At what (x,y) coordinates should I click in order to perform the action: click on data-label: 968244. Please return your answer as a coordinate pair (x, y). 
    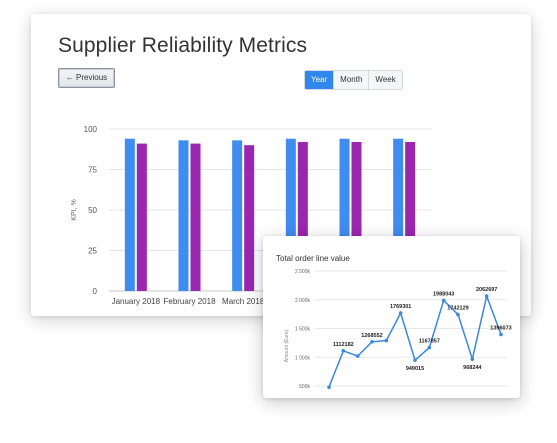
    Looking at the image, I should click on (472, 368).